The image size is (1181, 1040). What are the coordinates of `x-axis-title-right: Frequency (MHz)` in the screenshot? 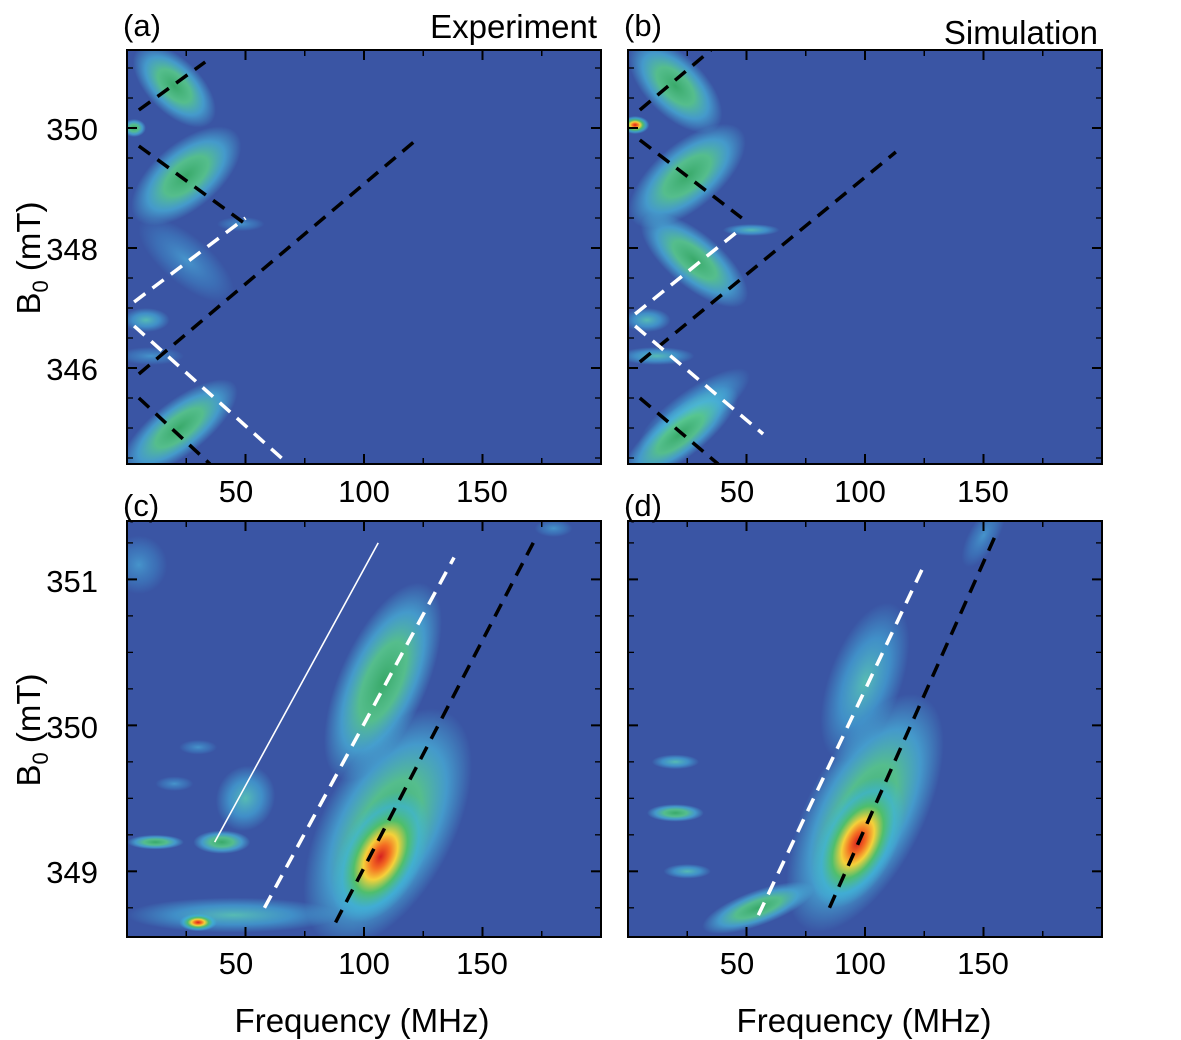 It's located at (864, 1020).